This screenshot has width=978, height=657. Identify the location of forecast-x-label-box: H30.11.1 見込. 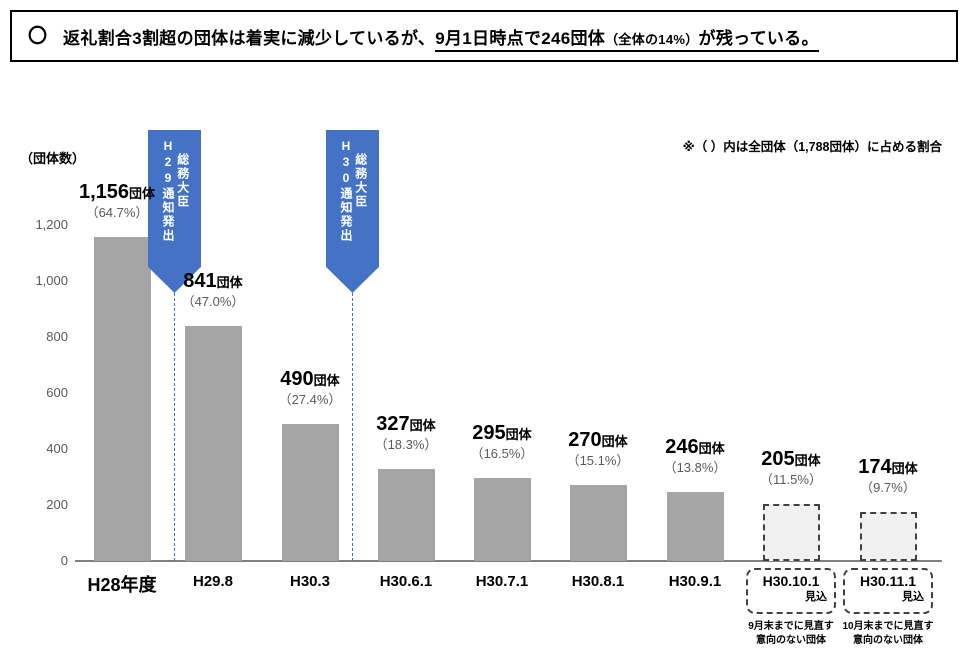
(888, 591).